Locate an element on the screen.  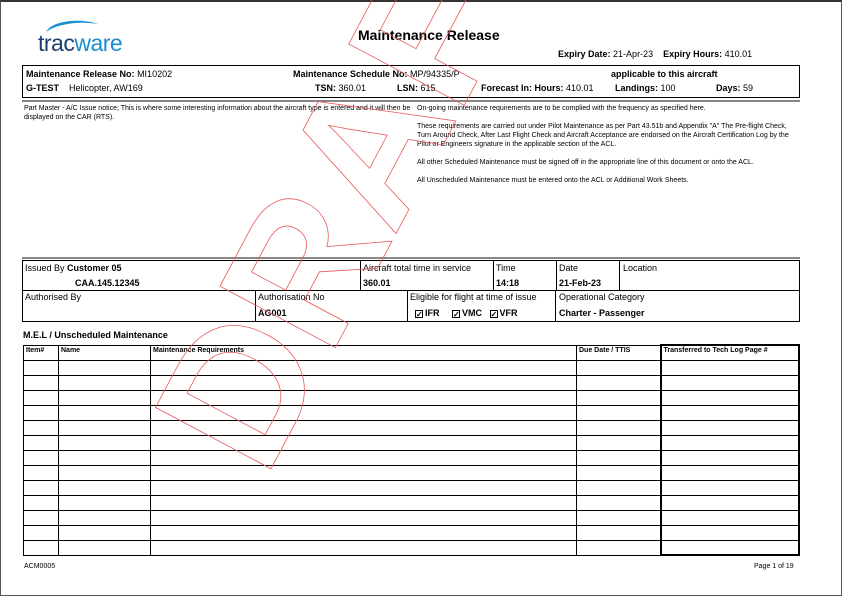
checkbox-vfr: ✓ VFR is located at coordinates (503, 313).